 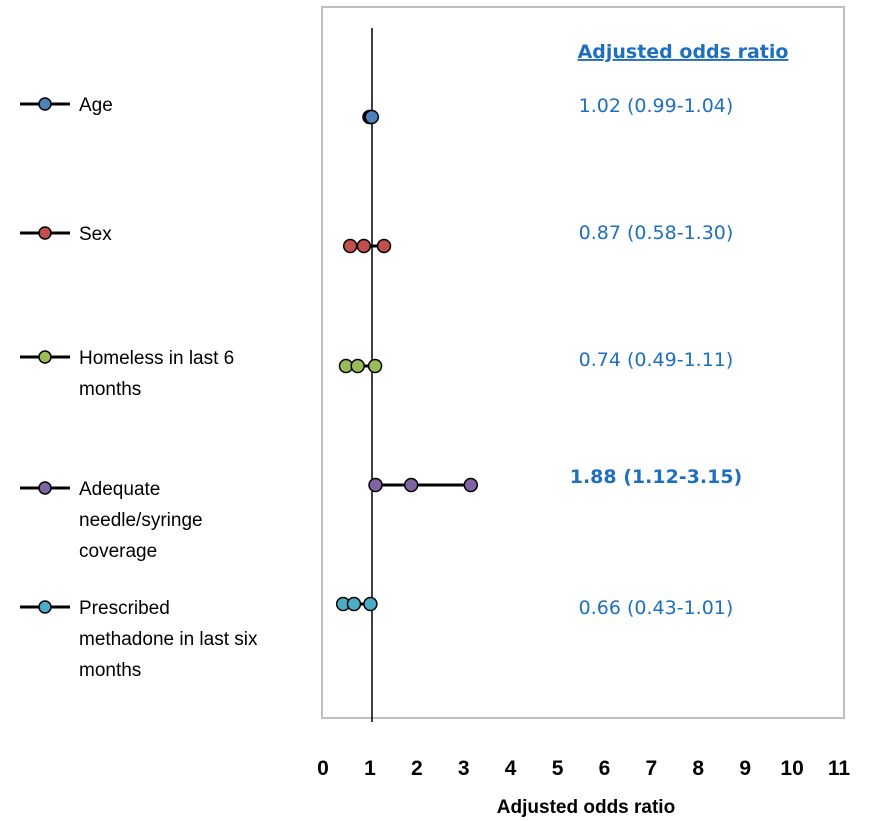 What do you see at coordinates (124, 608) in the screenshot?
I see `legend-label: Prescribed` at bounding box center [124, 608].